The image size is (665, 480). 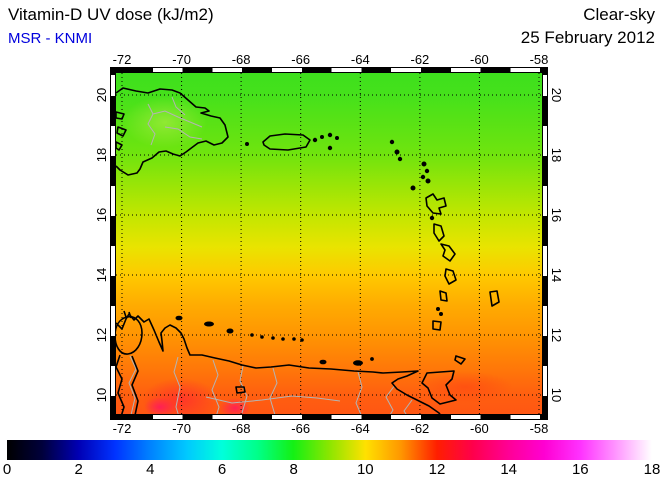 I want to click on colorbar-tick-18: 18, so click(x=652, y=469).